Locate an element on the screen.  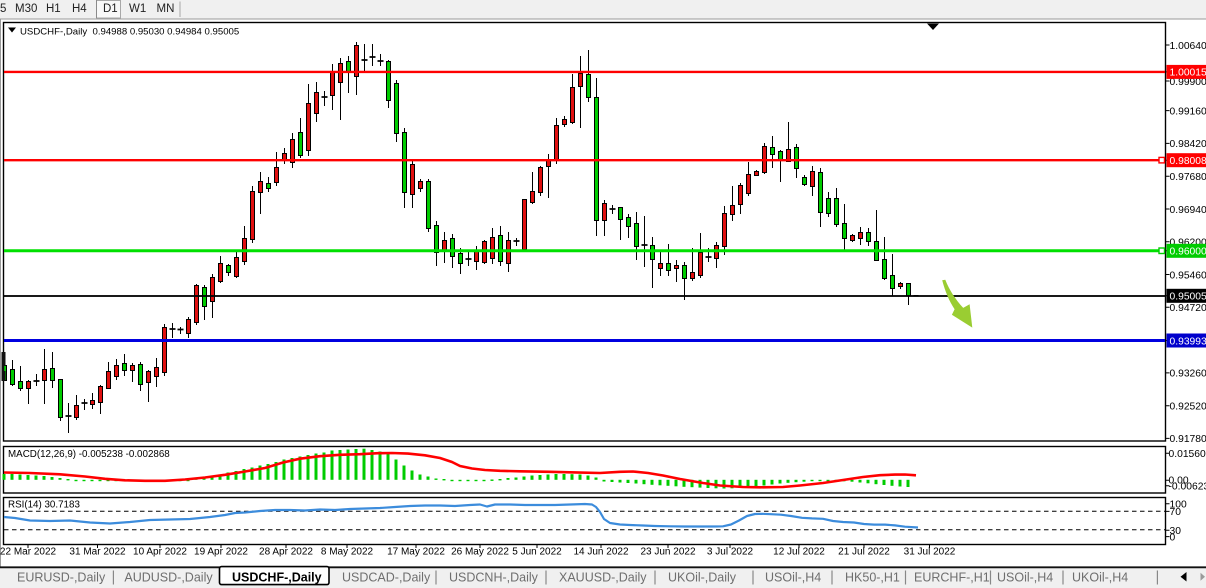
svg-text: 0.92520 is located at coordinates (1188, 407).